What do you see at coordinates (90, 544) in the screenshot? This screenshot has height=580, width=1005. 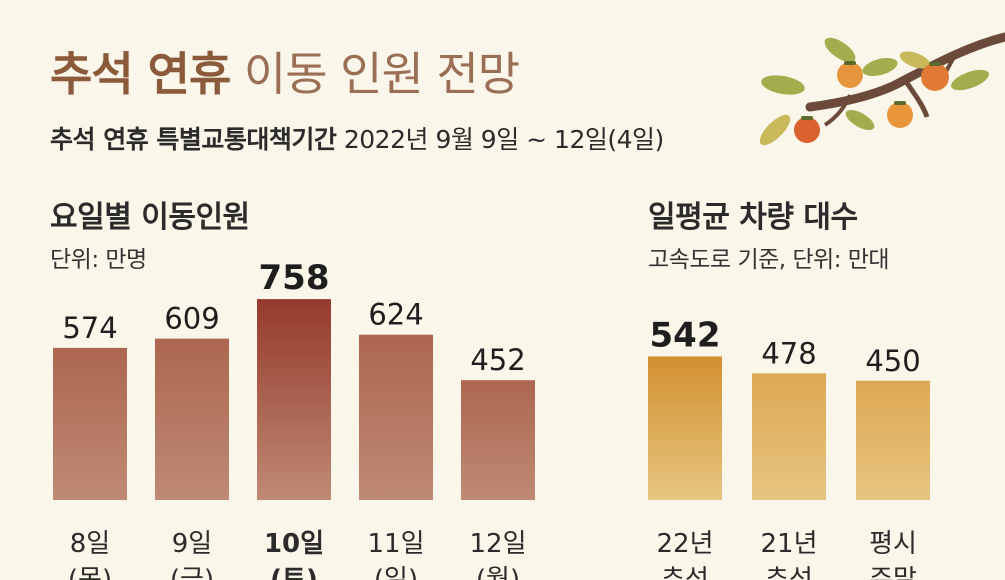 I see `category-label-0-0-0: 8일` at bounding box center [90, 544].